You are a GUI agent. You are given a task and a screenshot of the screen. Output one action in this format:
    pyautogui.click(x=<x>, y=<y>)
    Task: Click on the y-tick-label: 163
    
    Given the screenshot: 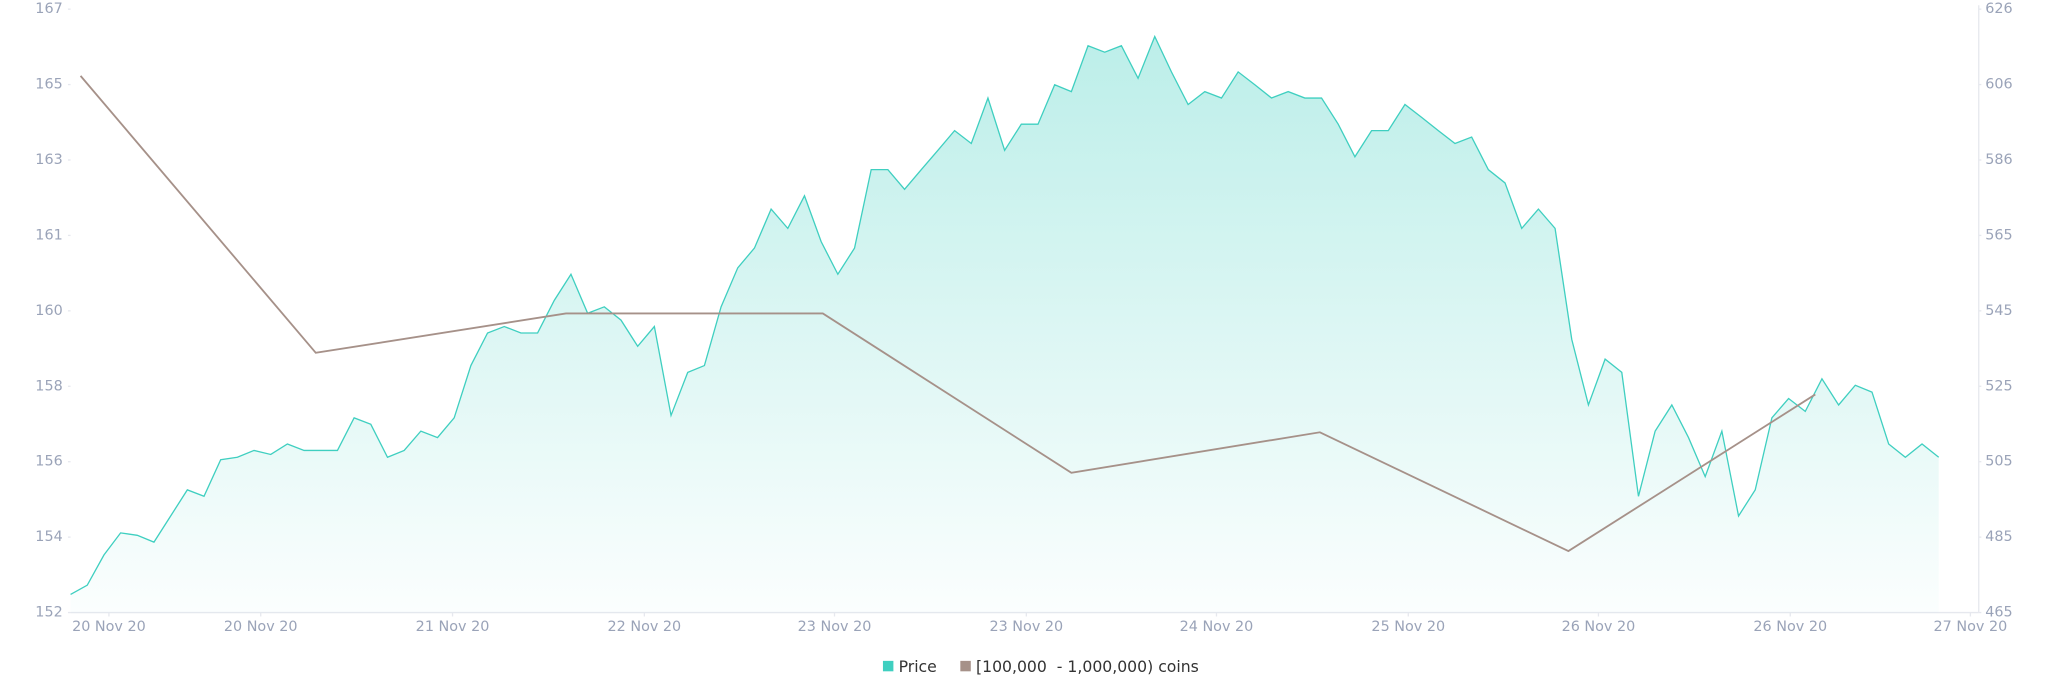 What is the action you would take?
    pyautogui.click(x=48, y=160)
    